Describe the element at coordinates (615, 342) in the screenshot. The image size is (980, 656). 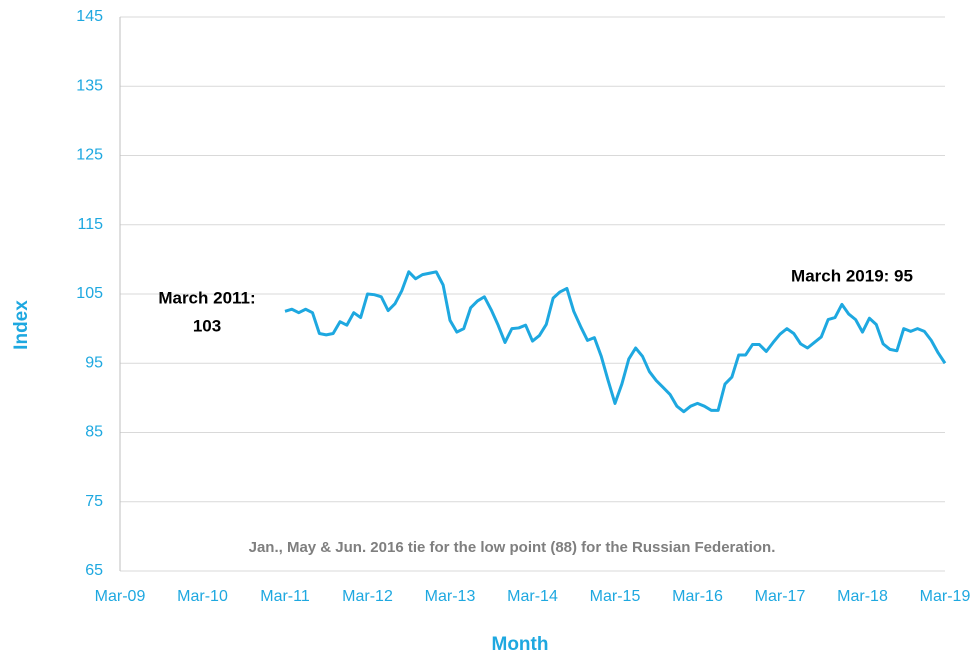
I see `data-line` at that location.